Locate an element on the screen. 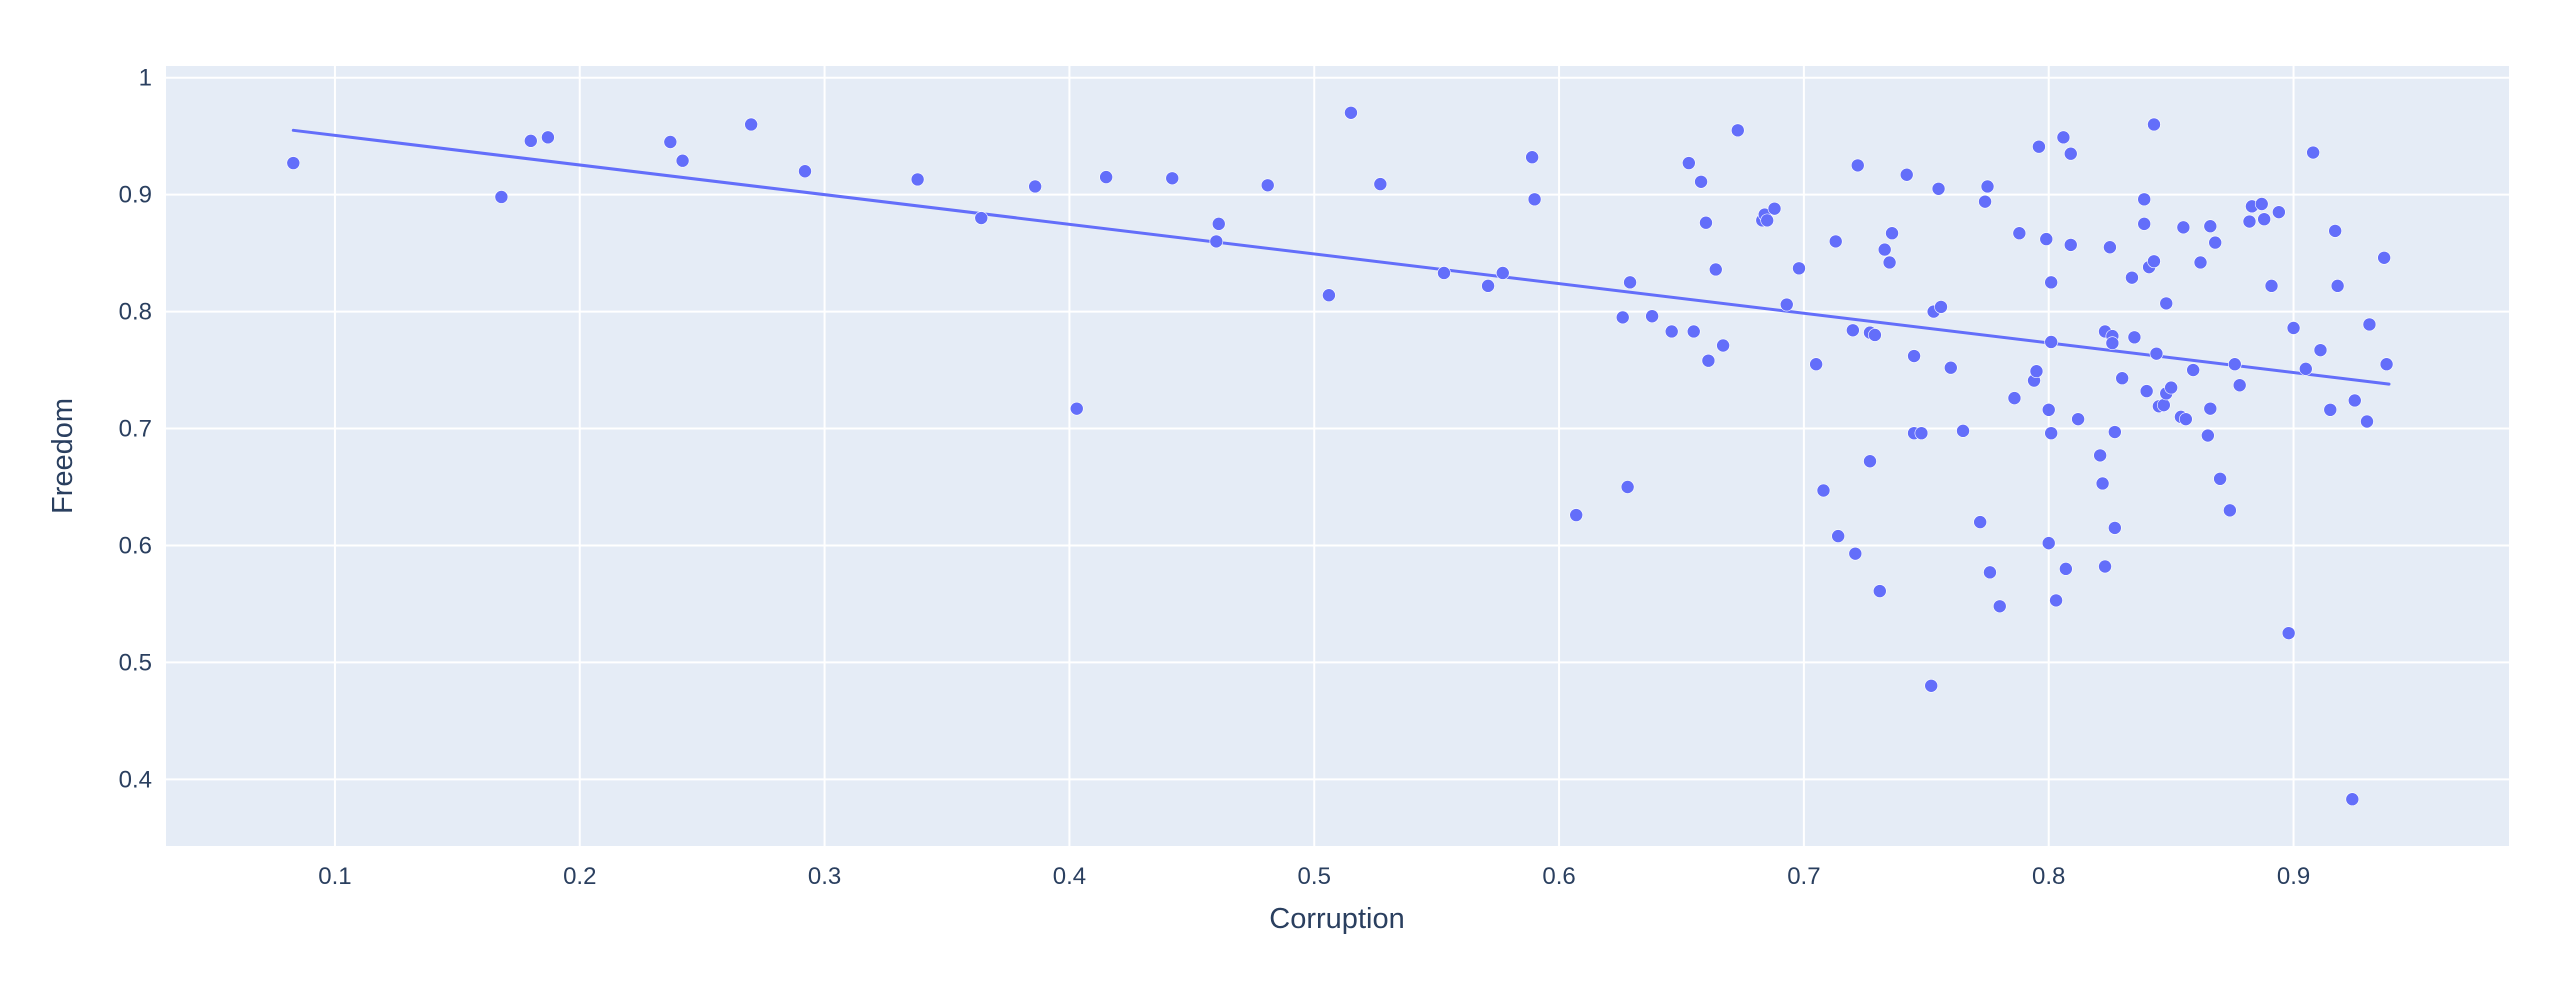  y-tick-label: 0.4 is located at coordinates (135, 779).